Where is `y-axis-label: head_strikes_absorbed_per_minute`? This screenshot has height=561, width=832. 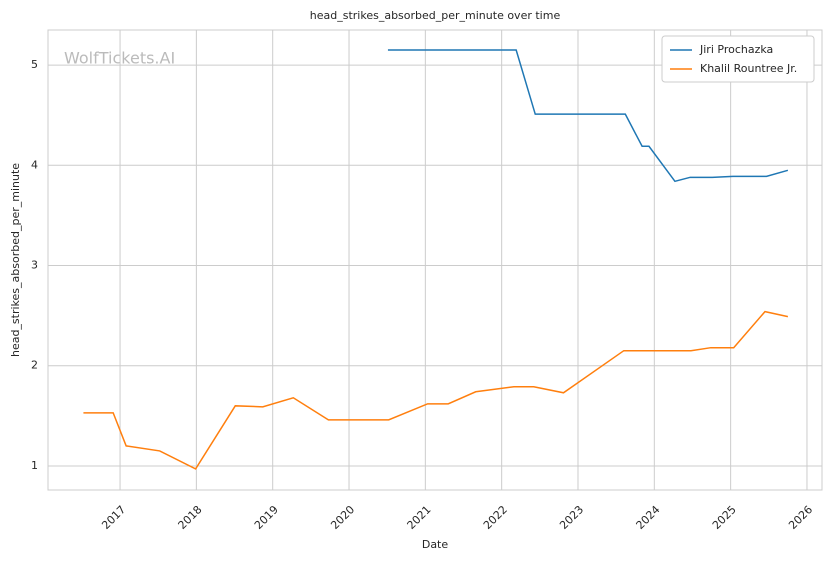 y-axis-label: head_strikes_absorbed_per_minute is located at coordinates (15, 260).